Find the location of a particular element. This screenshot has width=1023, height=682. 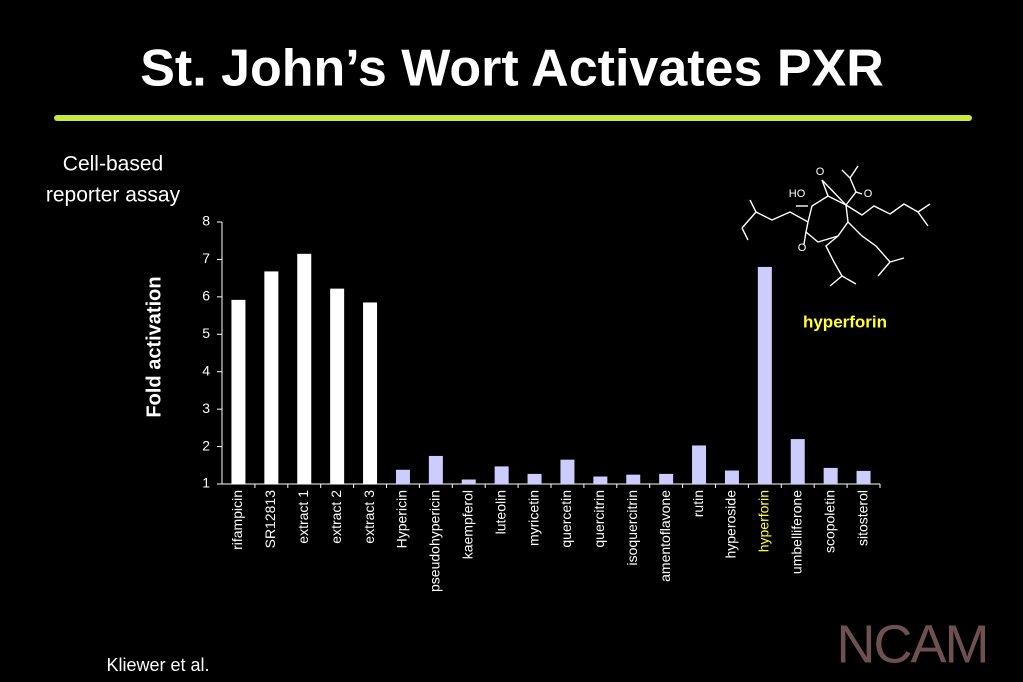

x-tick-label: luteolin is located at coordinates (500, 512).